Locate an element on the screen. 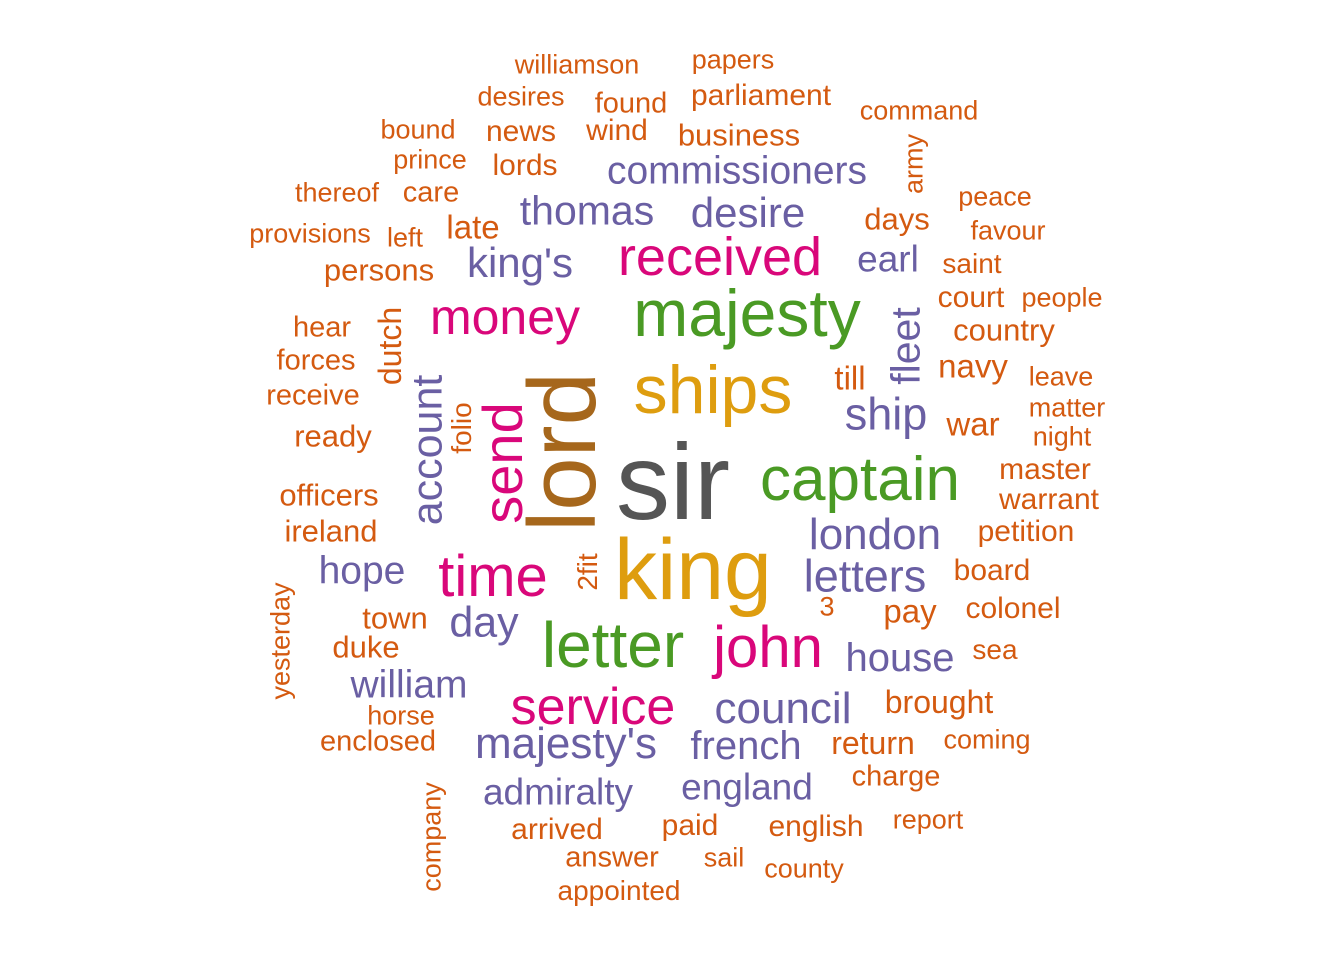 The height and width of the screenshot is (960, 1344). word-received: received is located at coordinates (720, 257).